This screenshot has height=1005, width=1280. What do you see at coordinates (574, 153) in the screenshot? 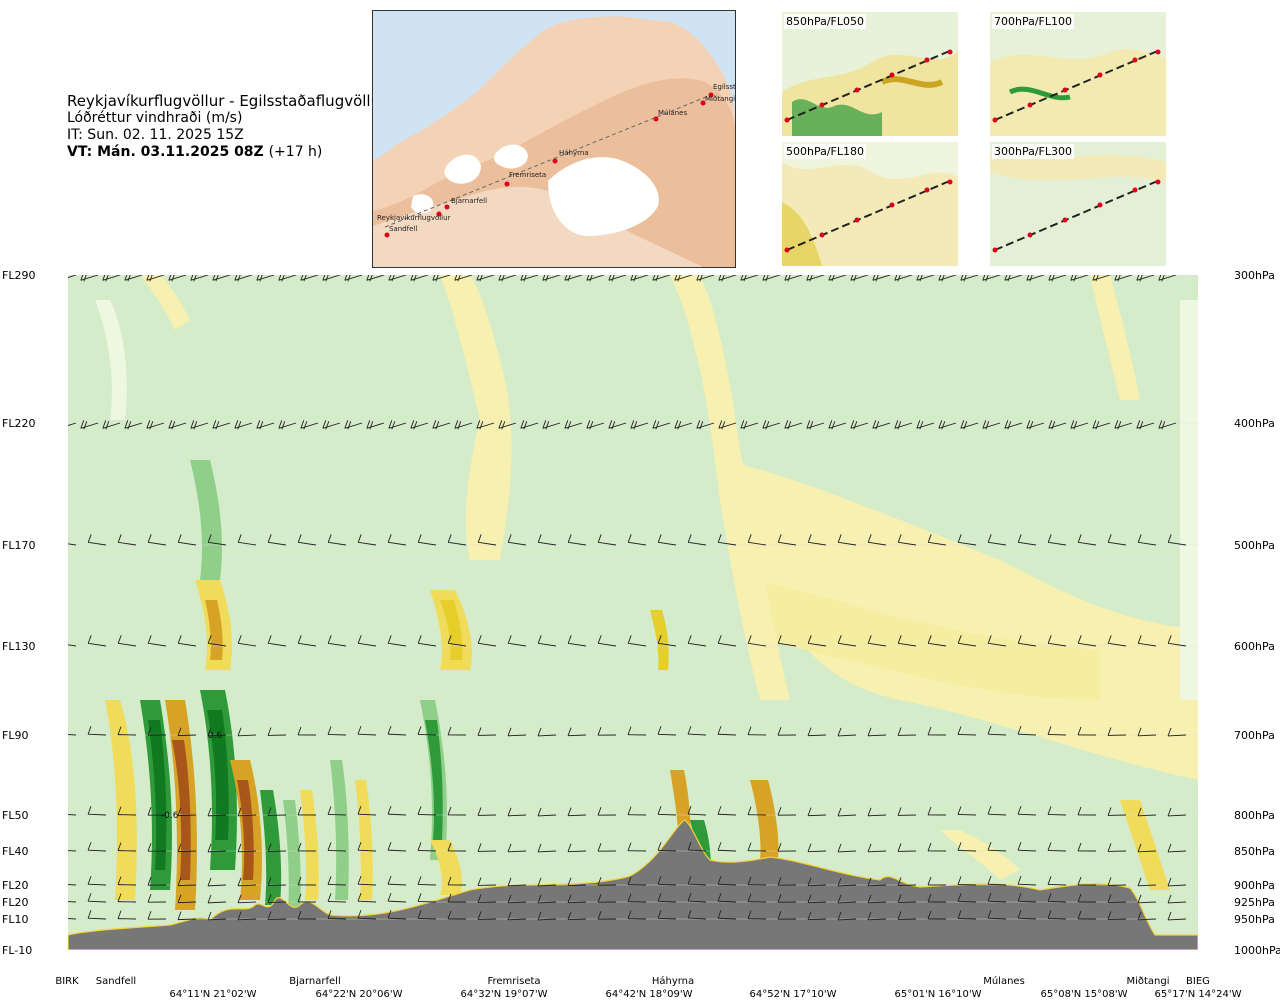
I see `map-label-hahyrna: Háhyrna` at bounding box center [574, 153].